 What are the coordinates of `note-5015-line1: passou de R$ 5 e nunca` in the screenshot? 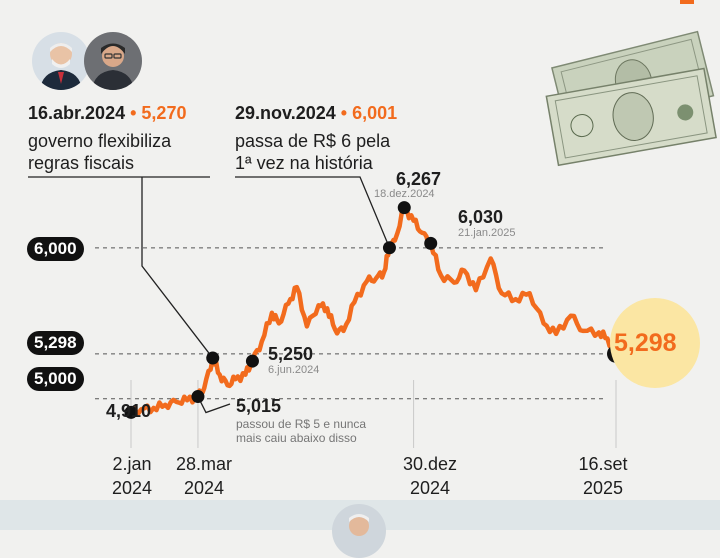 It's located at (301, 424).